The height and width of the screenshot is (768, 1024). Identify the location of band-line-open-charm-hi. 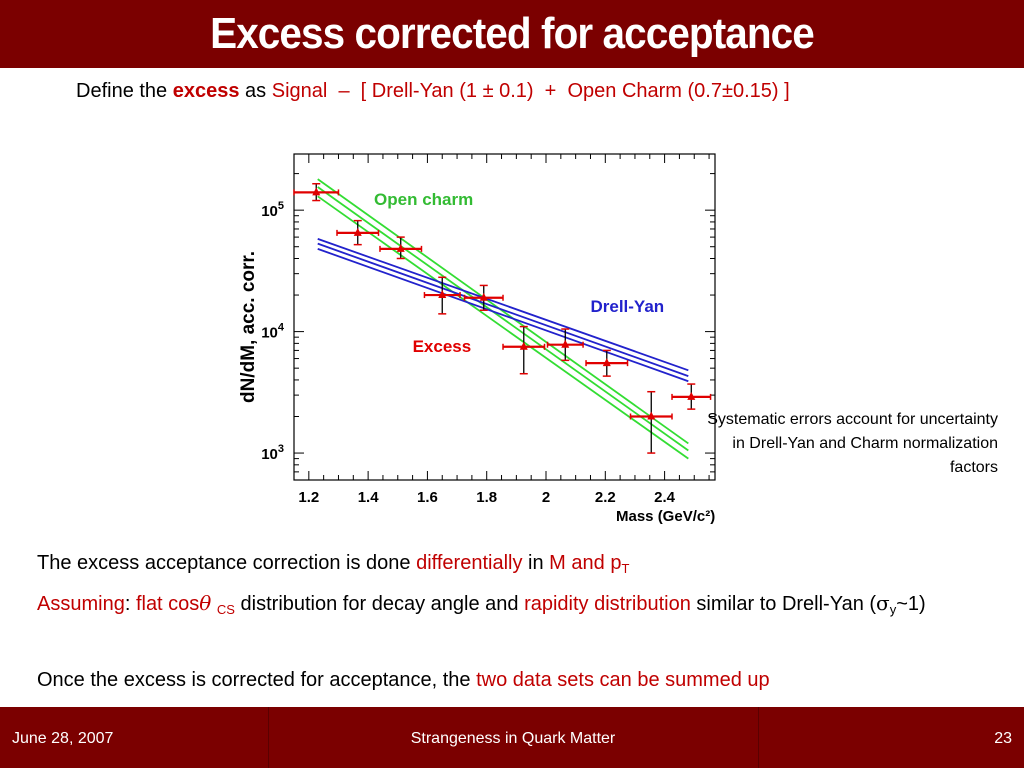
(503, 311).